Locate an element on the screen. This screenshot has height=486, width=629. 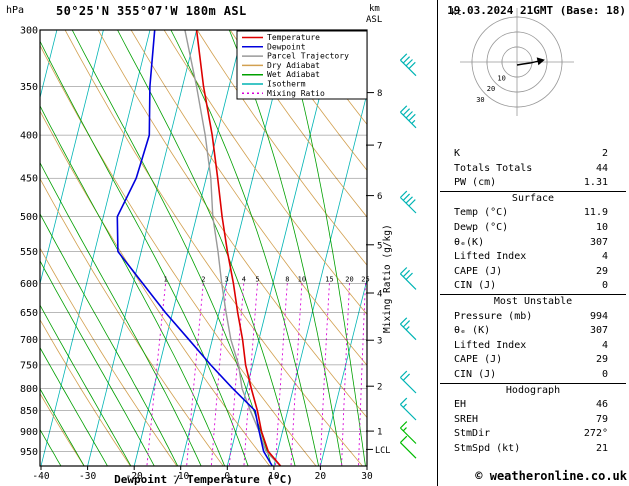
mixing-ratio-value-labels: 1 2 3 4 5 8 10 15 20 25 is located at coordinates (266, 279).